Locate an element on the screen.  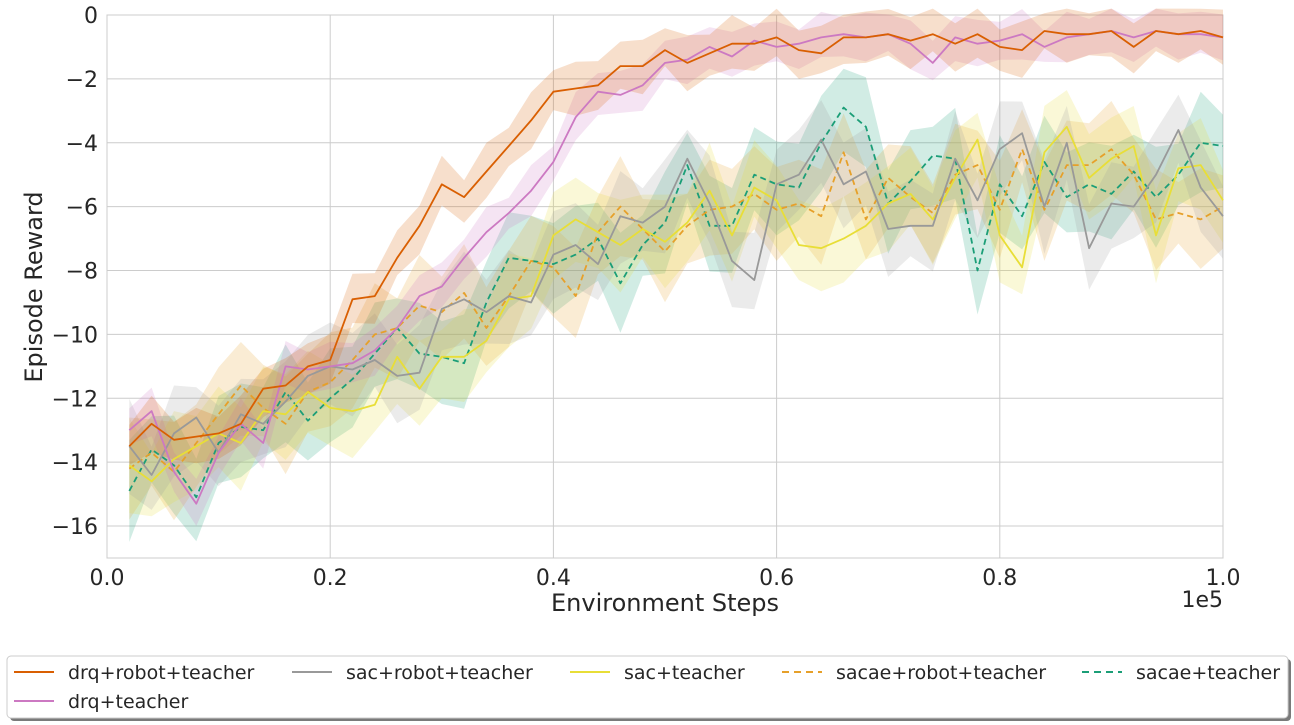
y-tick-labels: 0 −2 −4 −6 −8 −10 −12 −14 −16 is located at coordinates (75, 272).